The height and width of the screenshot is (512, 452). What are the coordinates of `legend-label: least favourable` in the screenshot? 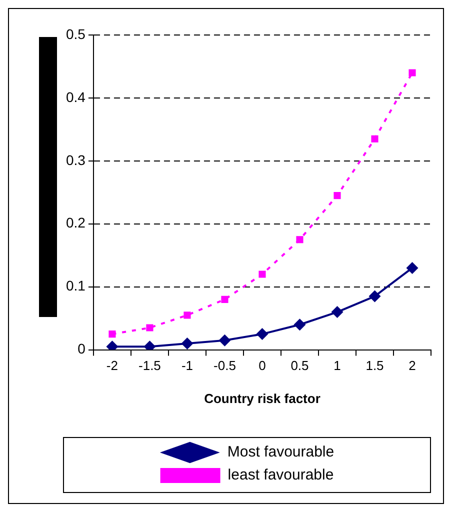 It's located at (281, 475).